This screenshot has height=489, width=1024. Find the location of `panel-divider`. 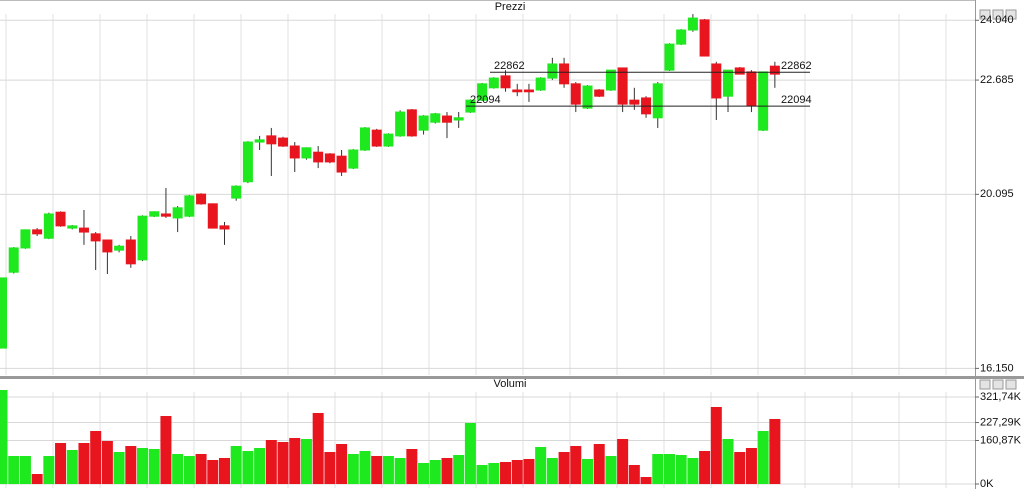

panel-divider is located at coordinates (512, 377).